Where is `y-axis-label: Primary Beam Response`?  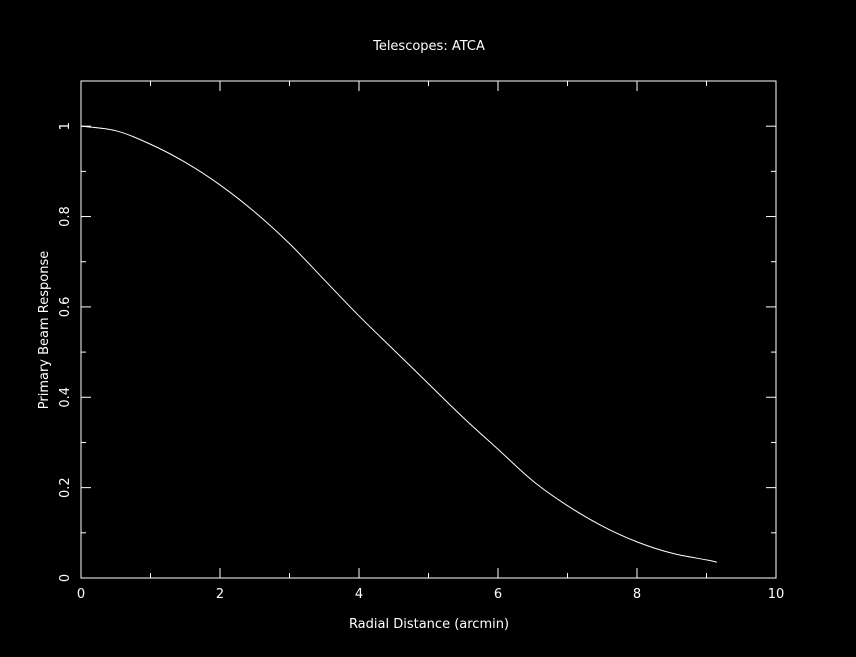
y-axis-label: Primary Beam Response is located at coordinates (44, 330).